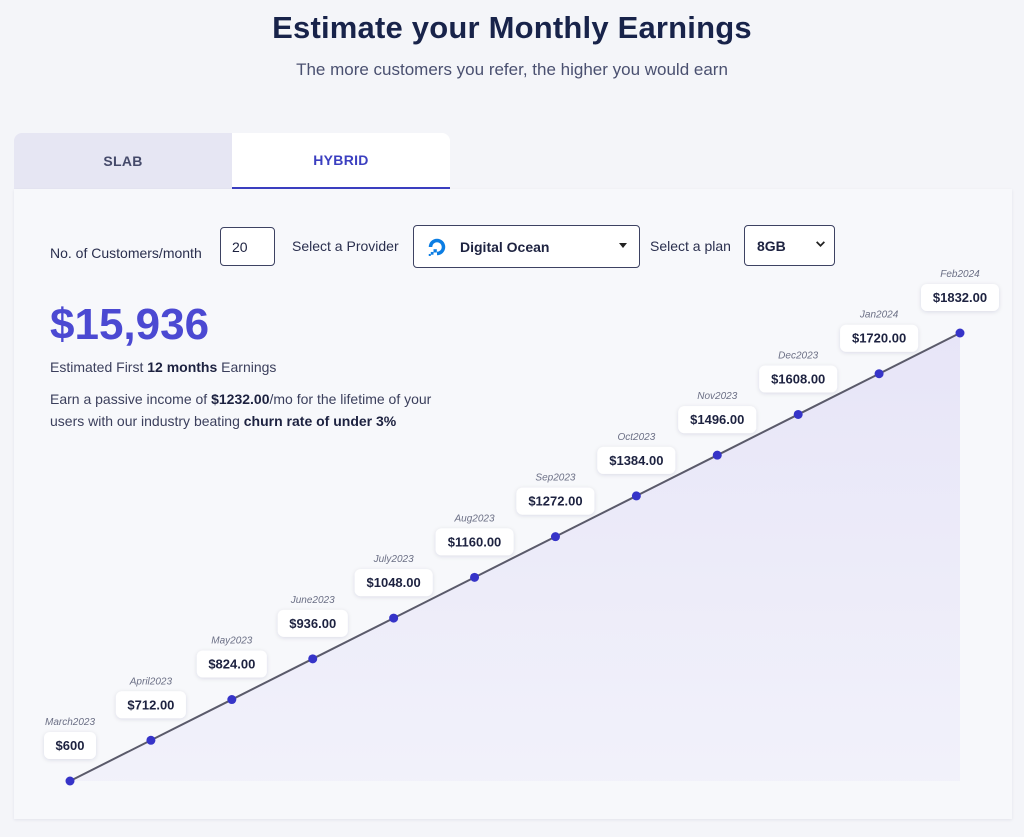 This screenshot has height=837, width=1024. Describe the element at coordinates (636, 437) in the screenshot. I see `month-label: Oct2023` at that location.